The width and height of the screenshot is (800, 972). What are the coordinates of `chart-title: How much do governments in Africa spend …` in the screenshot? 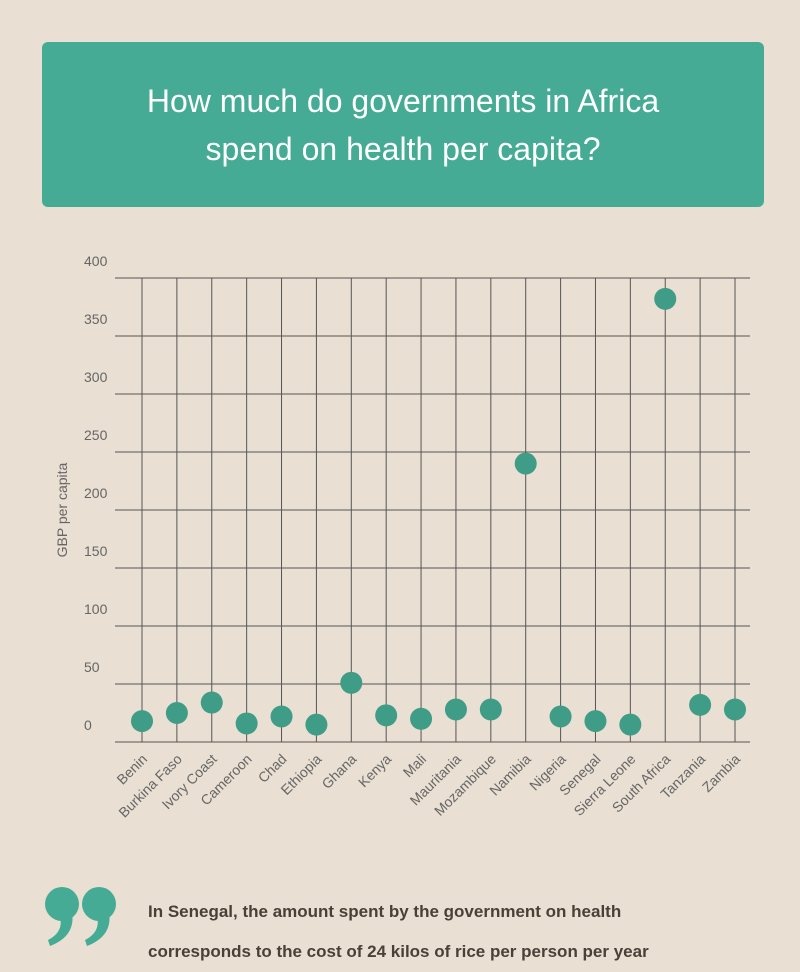 It's located at (403, 124).